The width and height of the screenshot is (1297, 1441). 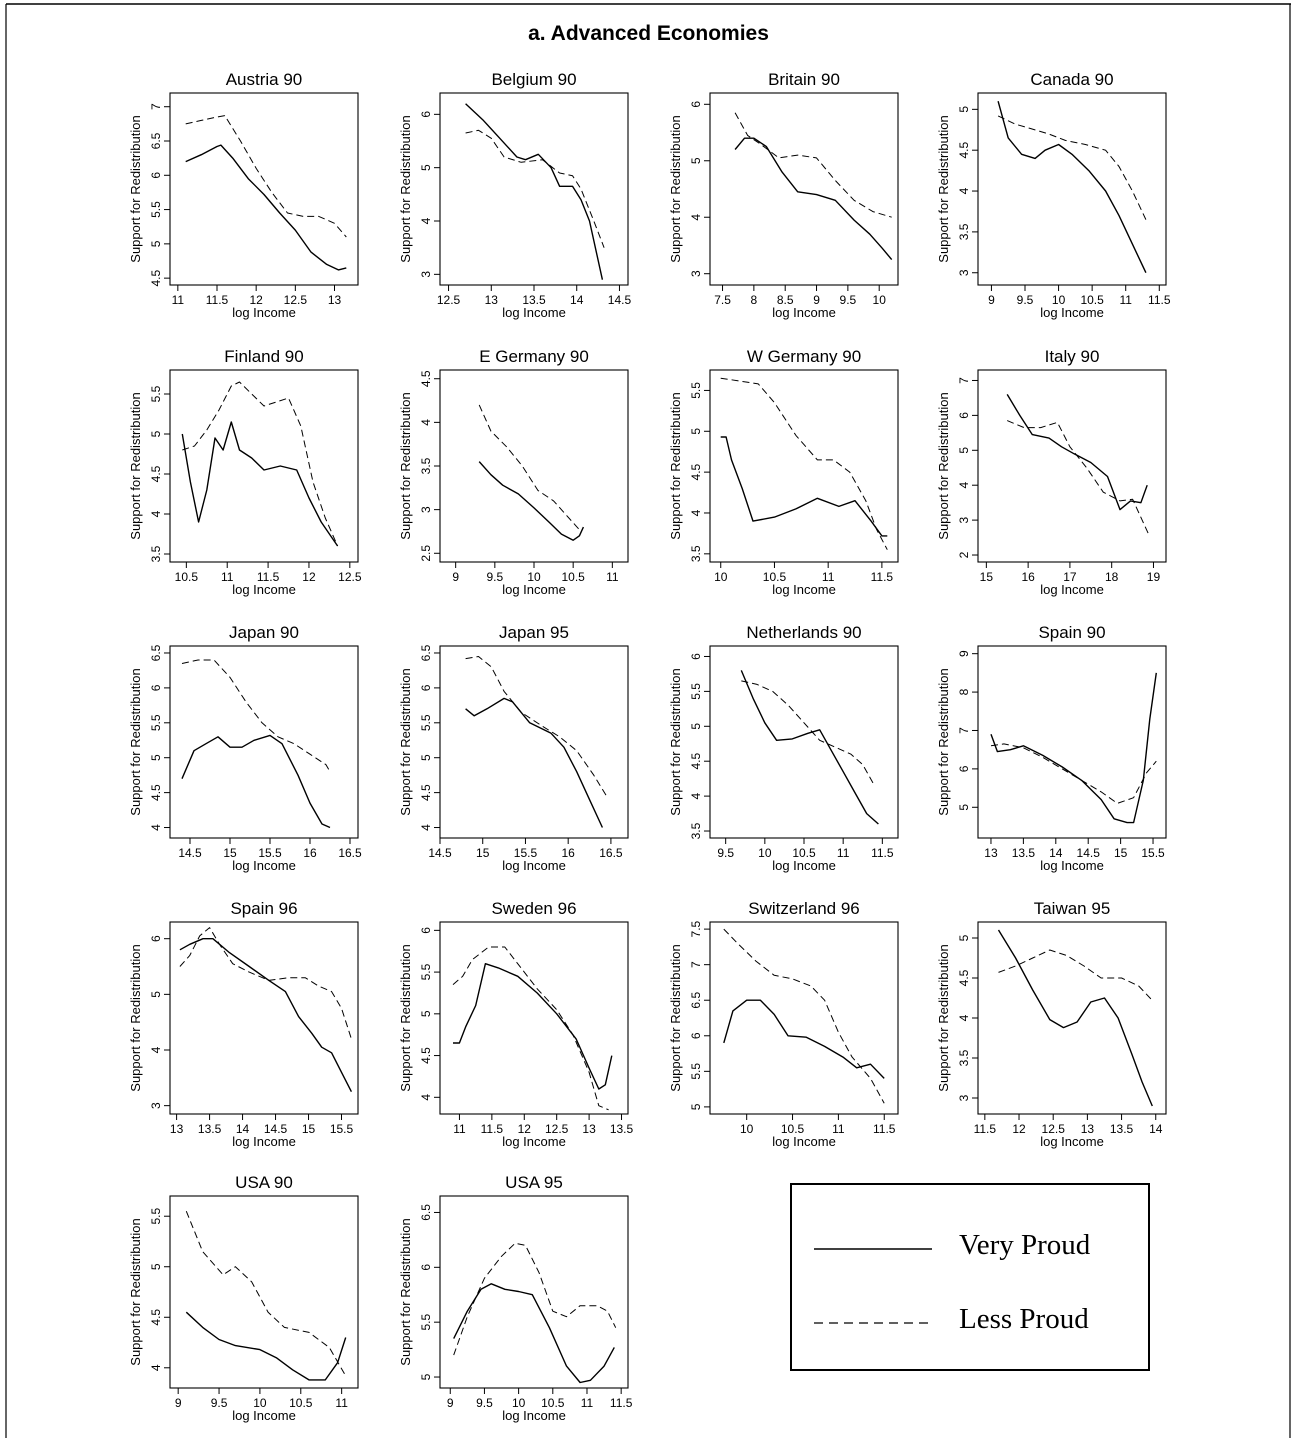 What do you see at coordinates (620, 300) in the screenshot?
I see `x-tick-label: 14.5` at bounding box center [620, 300].